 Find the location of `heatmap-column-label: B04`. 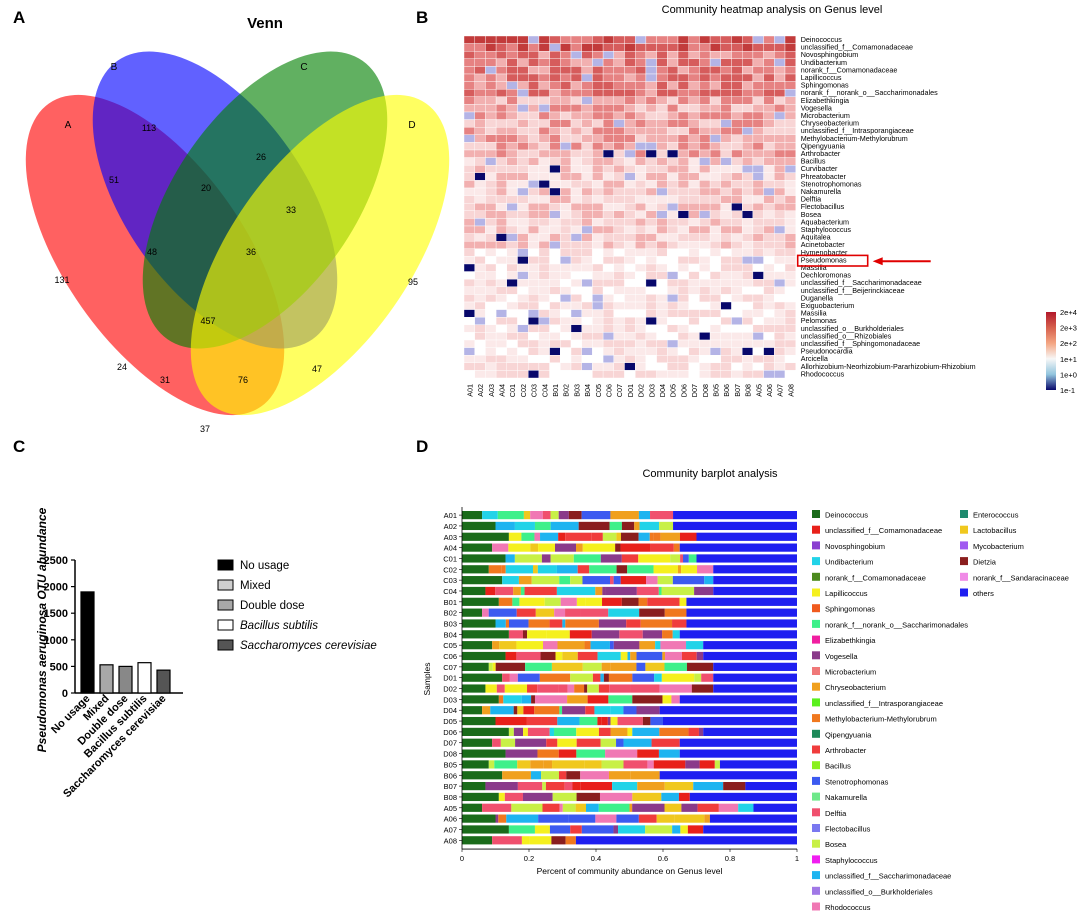

heatmap-column-label: B04 is located at coordinates (587, 390).